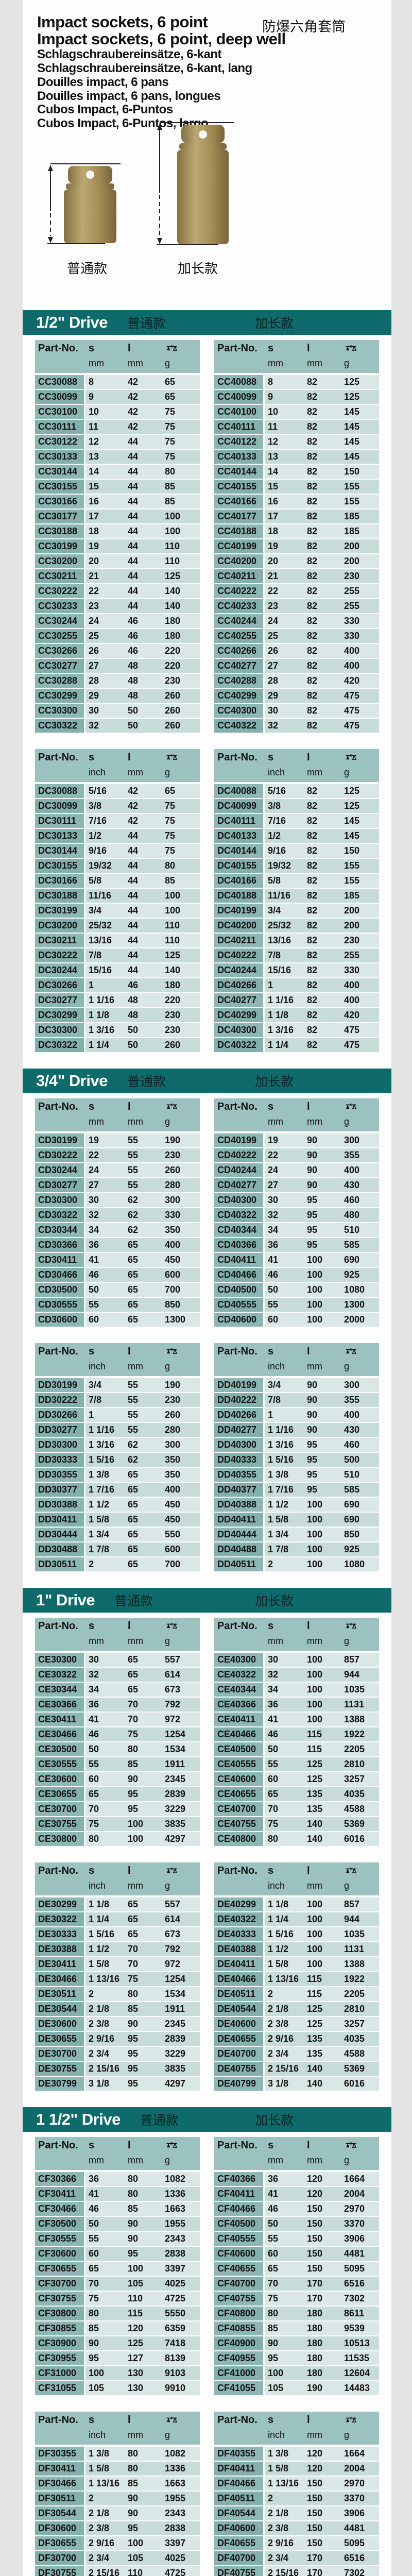 Image resolution: width=412 pixels, height=2576 pixels. I want to click on cell-size: 36, so click(284, 1245).